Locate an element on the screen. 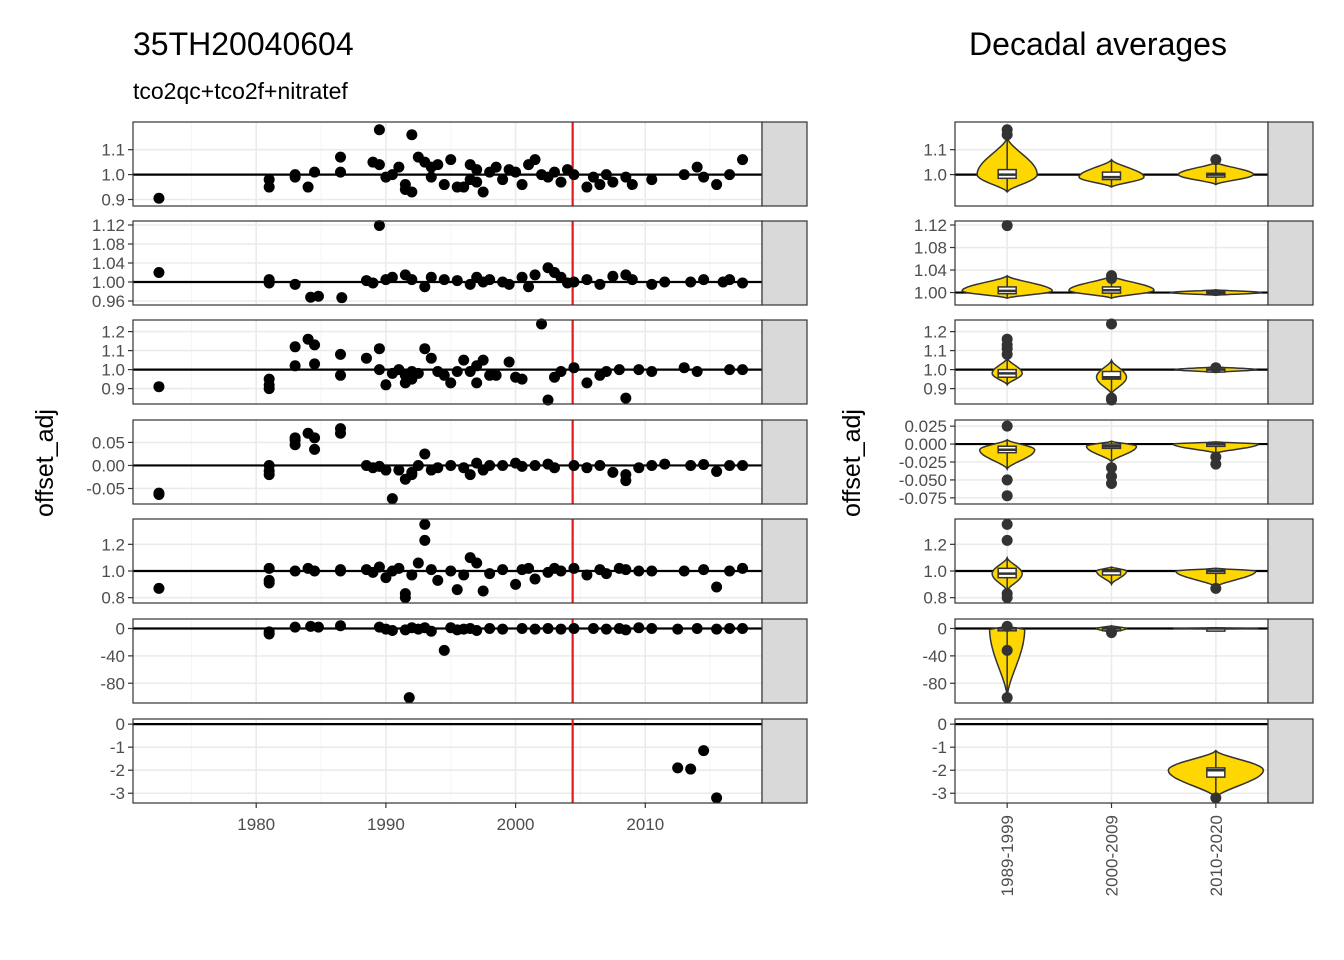 Image resolution: width=1344 pixels, height=960 pixels. right-chart-title: Decadal averages is located at coordinates (1098, 44).